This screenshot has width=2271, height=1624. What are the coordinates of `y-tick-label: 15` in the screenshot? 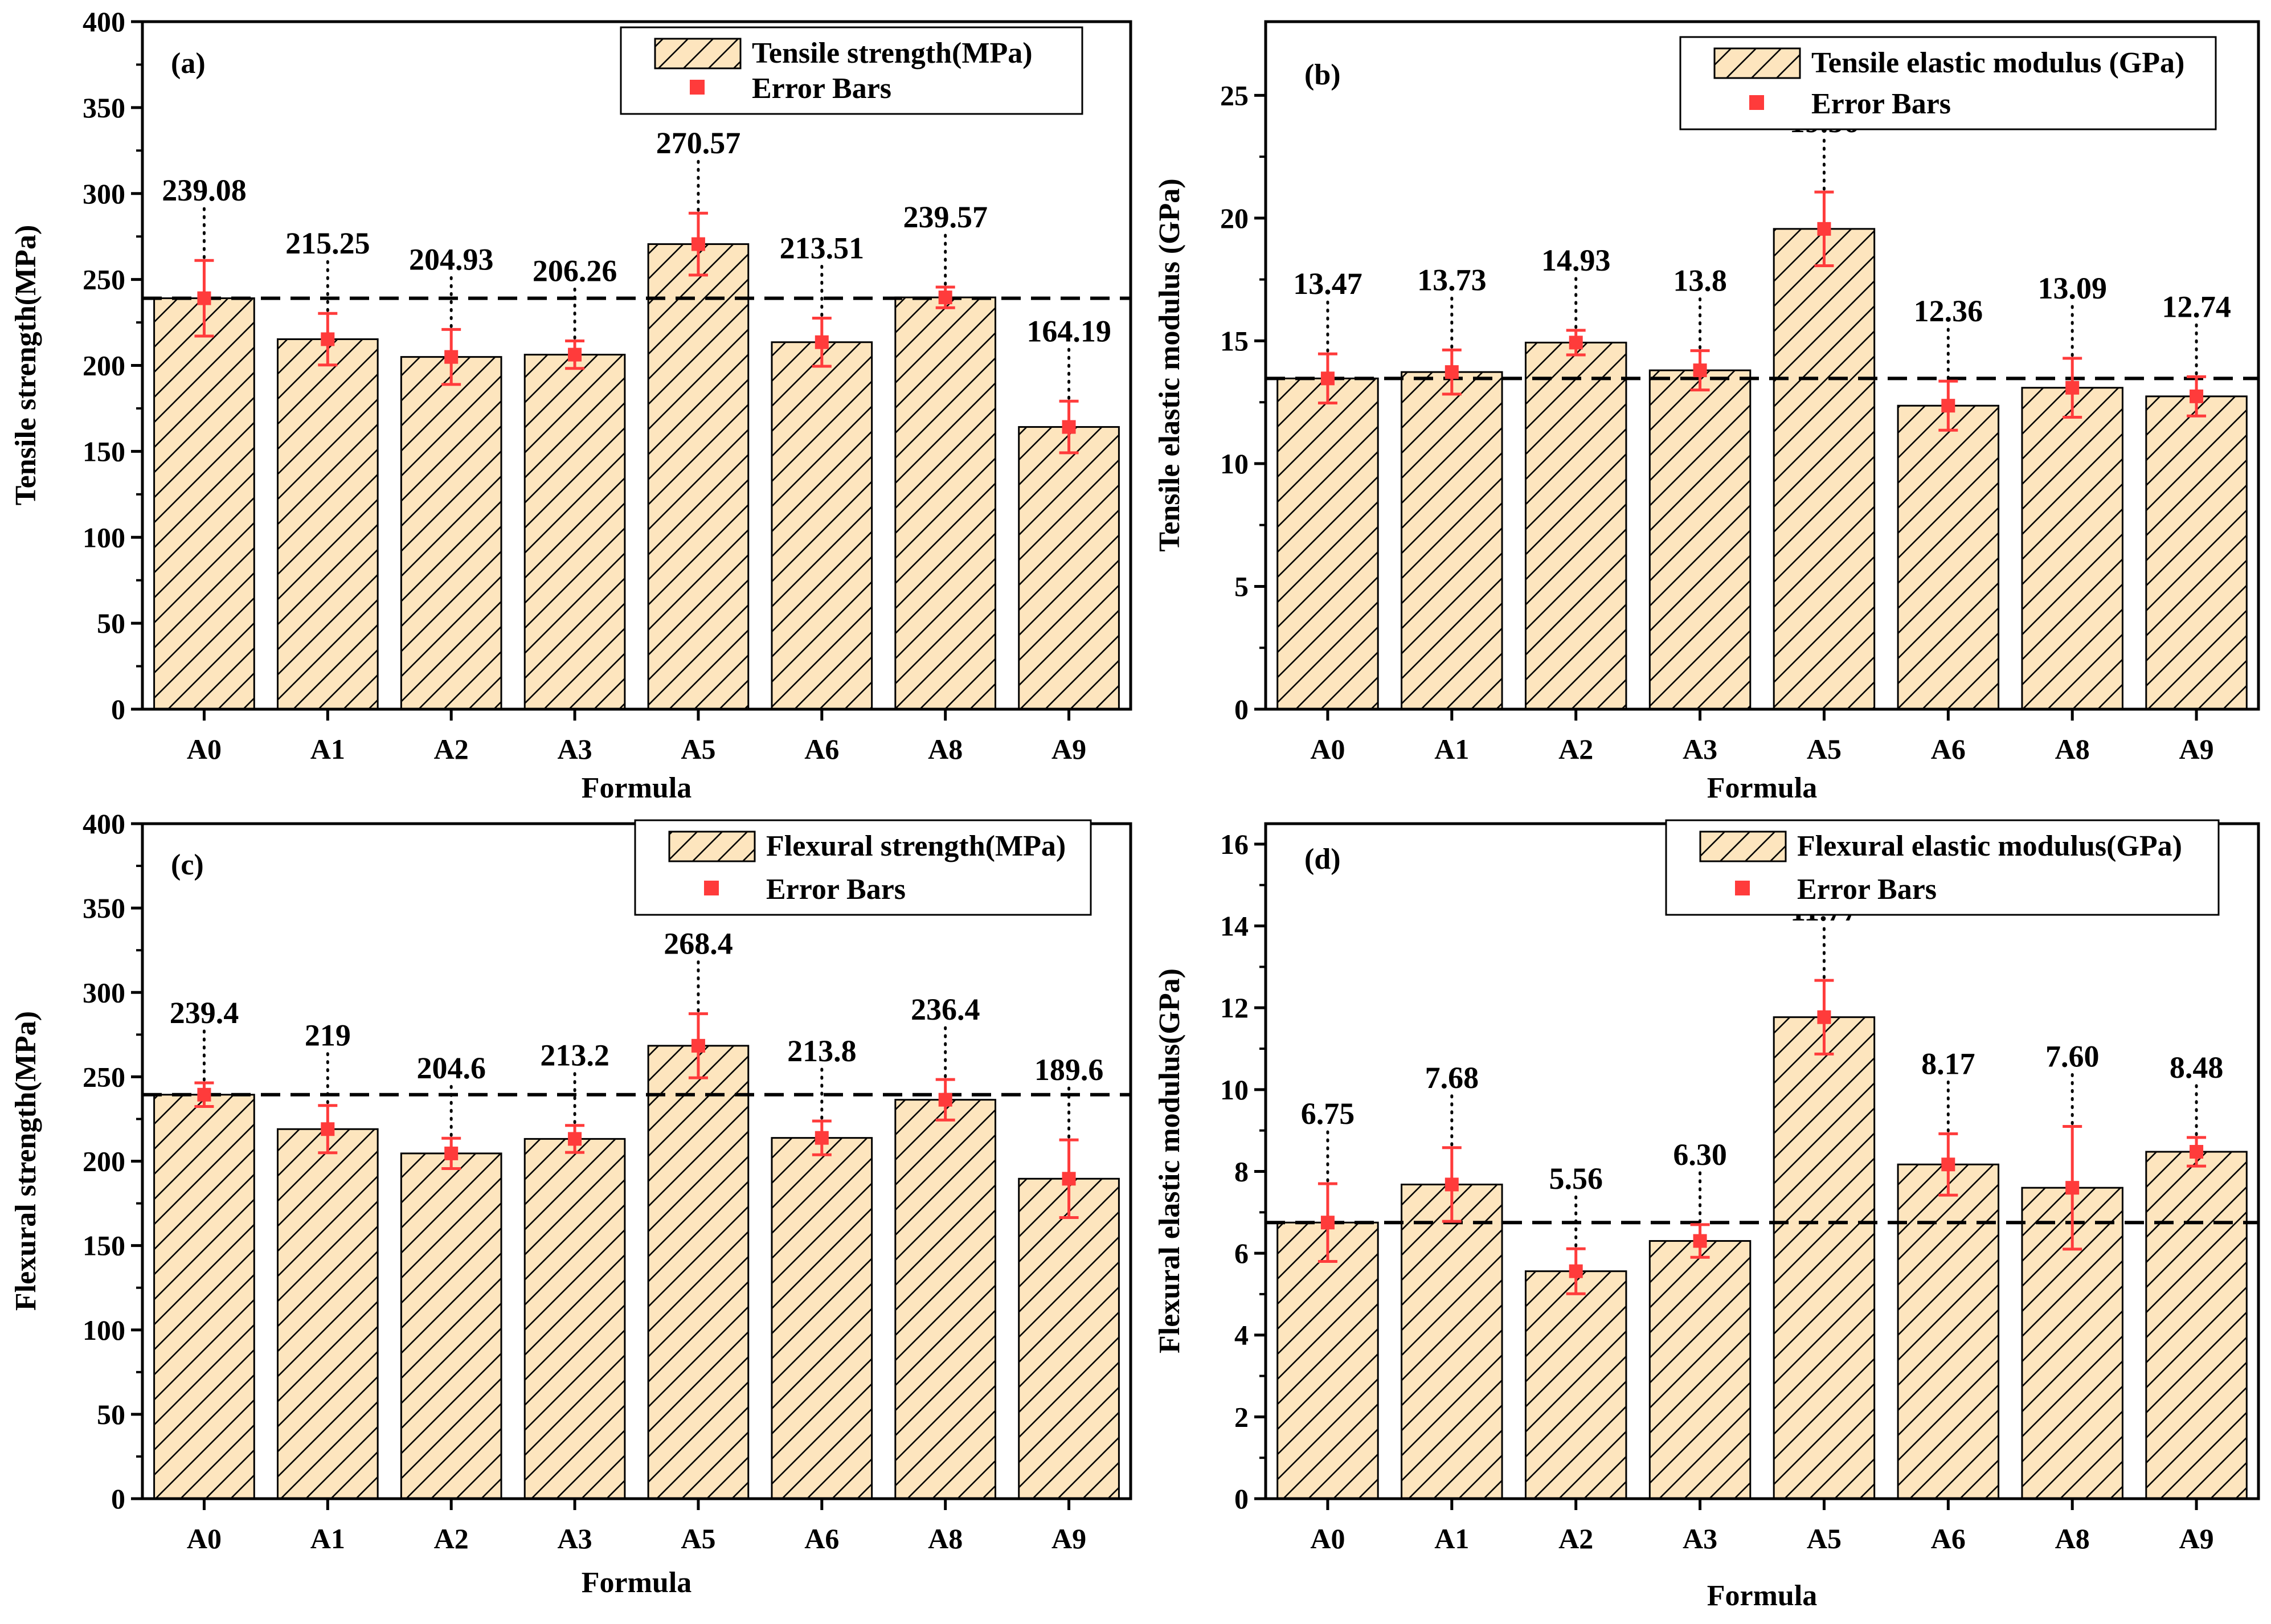 It's located at (1234, 341).